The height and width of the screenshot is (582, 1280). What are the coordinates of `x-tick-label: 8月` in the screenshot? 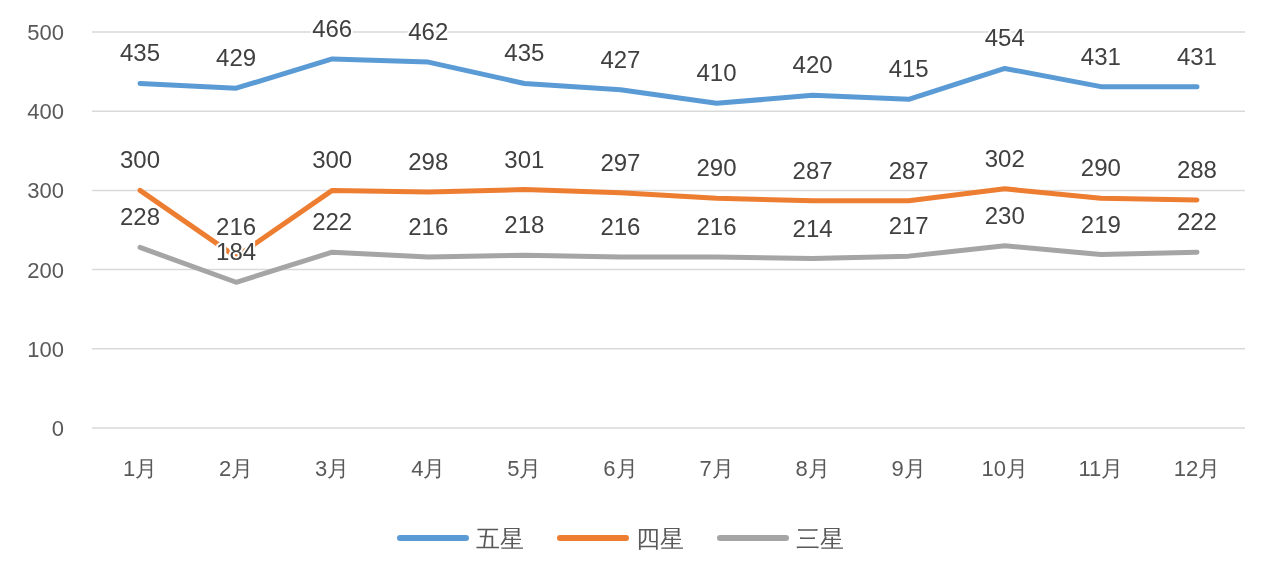 It's located at (812, 468).